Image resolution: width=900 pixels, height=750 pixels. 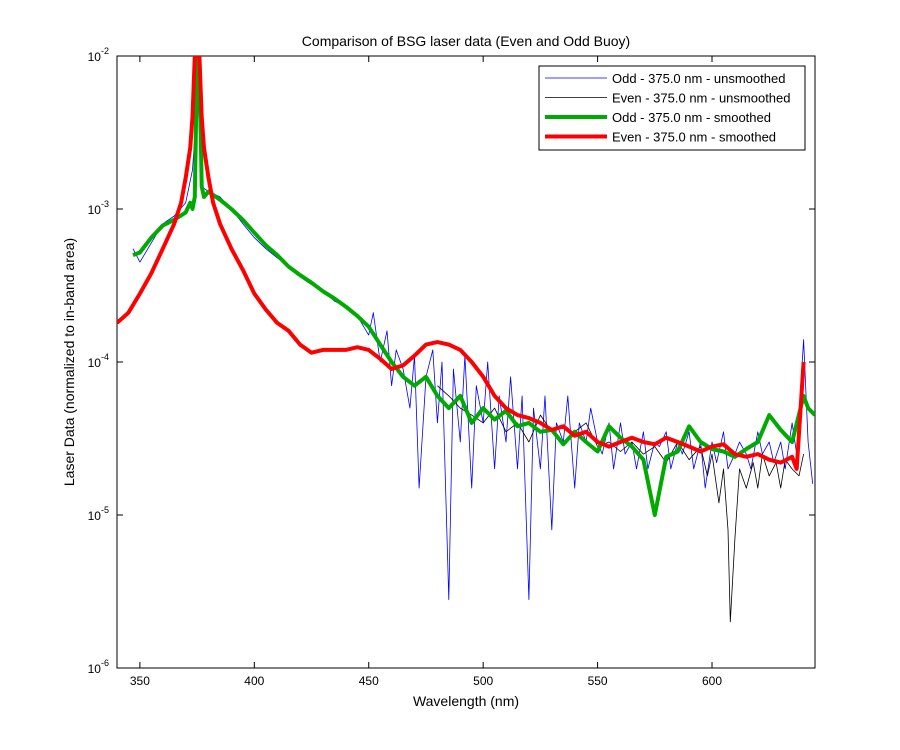 I want to click on y-tick-label: 10⁻³, so click(x=98, y=208).